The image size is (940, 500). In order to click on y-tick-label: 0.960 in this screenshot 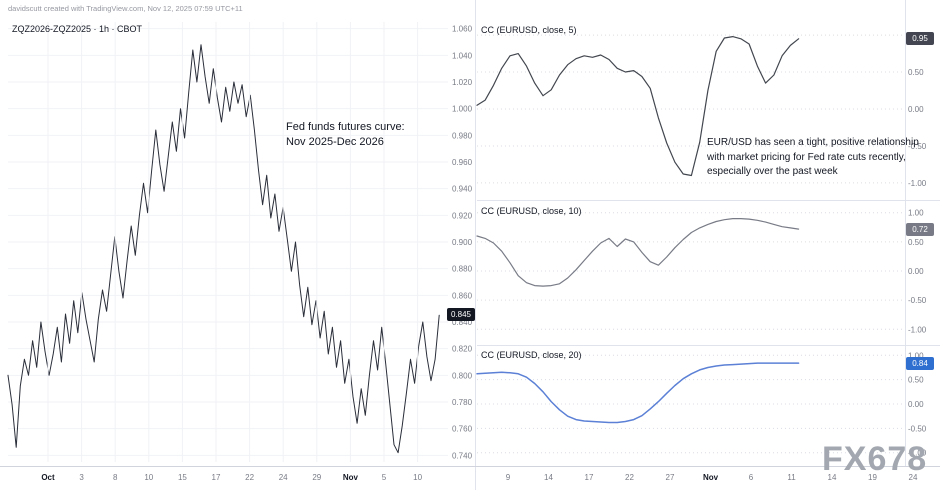, I will do `click(462, 162)`.